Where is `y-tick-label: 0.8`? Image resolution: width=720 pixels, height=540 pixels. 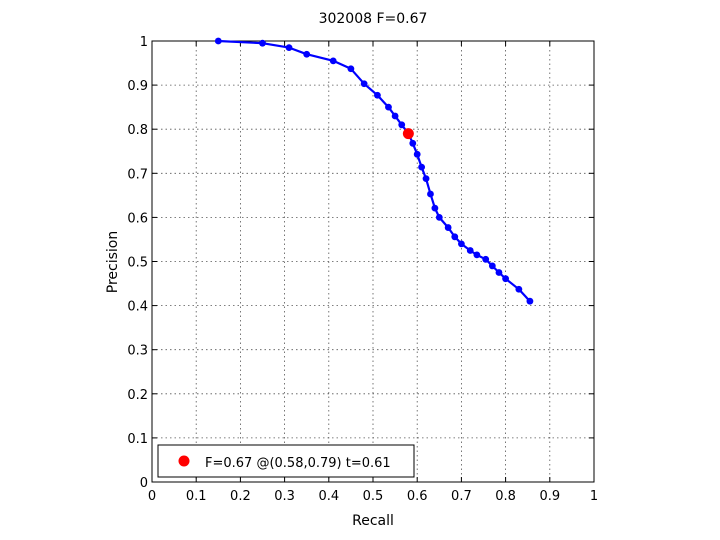 y-tick-label: 0.8 is located at coordinates (137, 130).